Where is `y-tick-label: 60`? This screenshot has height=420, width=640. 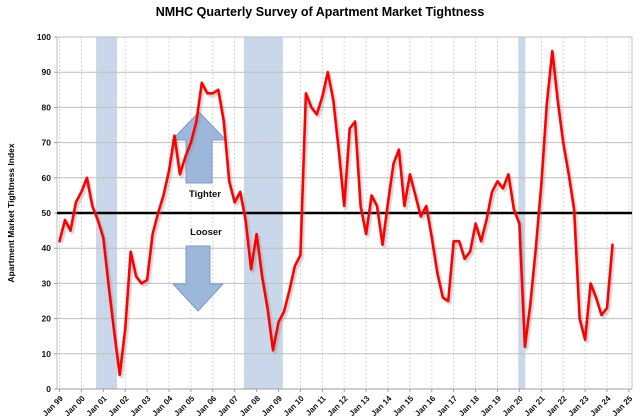 y-tick-label: 60 is located at coordinates (47, 178).